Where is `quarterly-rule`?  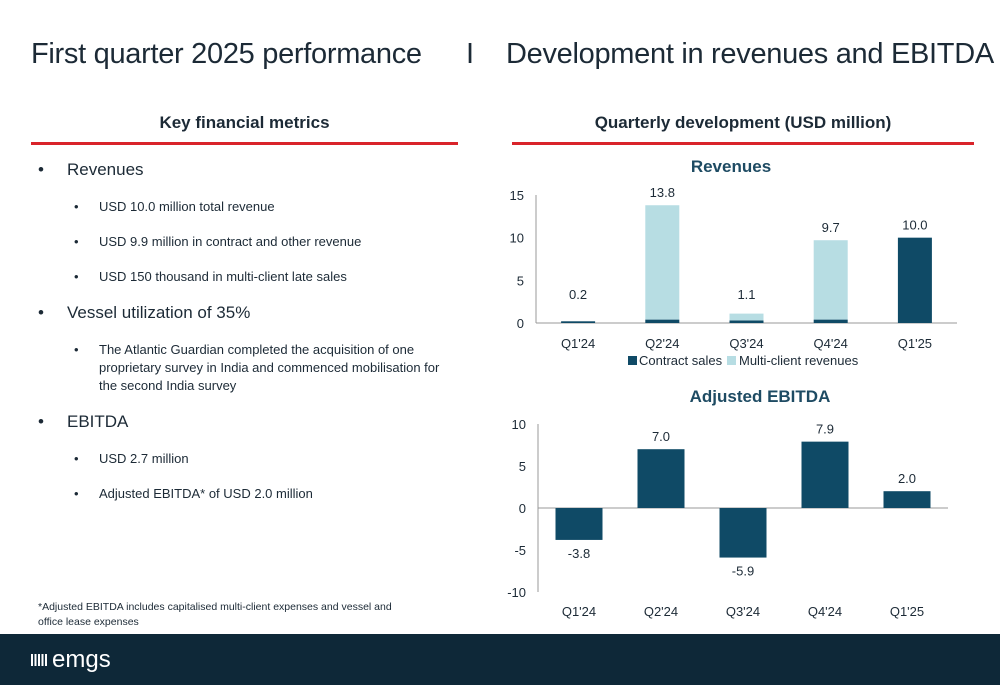
quarterly-rule is located at coordinates (743, 143).